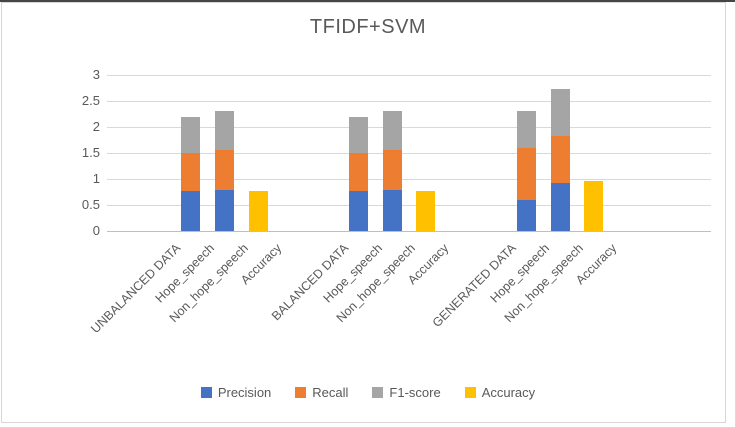 Image resolution: width=736 pixels, height=428 pixels. What do you see at coordinates (409, 231) in the screenshot?
I see `x-axis-line` at bounding box center [409, 231].